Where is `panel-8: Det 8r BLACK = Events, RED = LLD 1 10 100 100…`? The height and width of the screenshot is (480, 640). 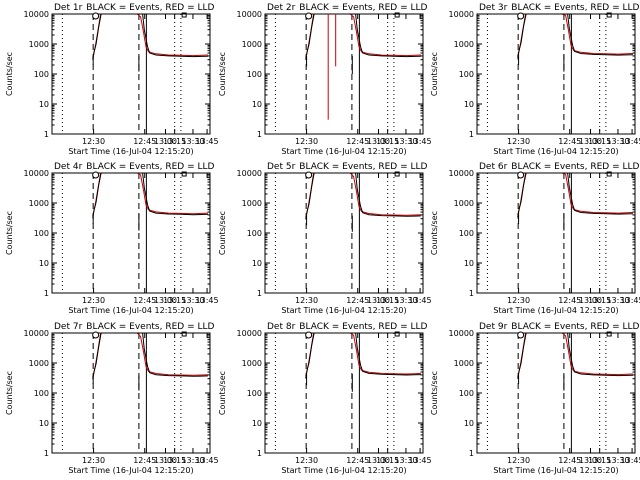 panel-8: Det 8r BLACK = Events, RED = LLD 1 10 100 100… is located at coordinates (325, 398).